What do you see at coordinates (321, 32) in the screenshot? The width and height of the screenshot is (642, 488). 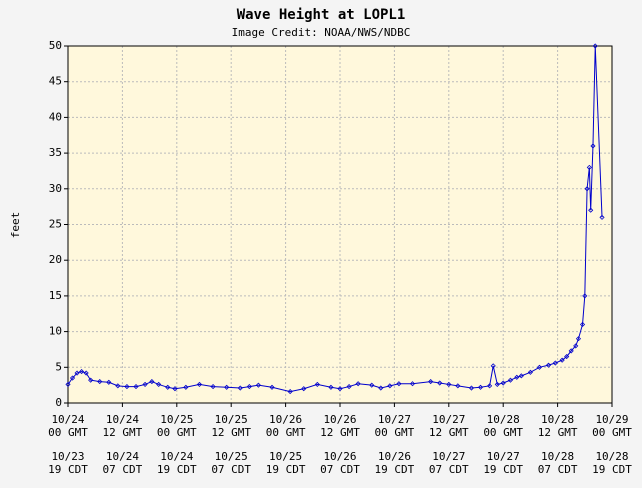 I see `chart-subtitle: Image Credit: NOAA/NWS/NDBC` at bounding box center [321, 32].